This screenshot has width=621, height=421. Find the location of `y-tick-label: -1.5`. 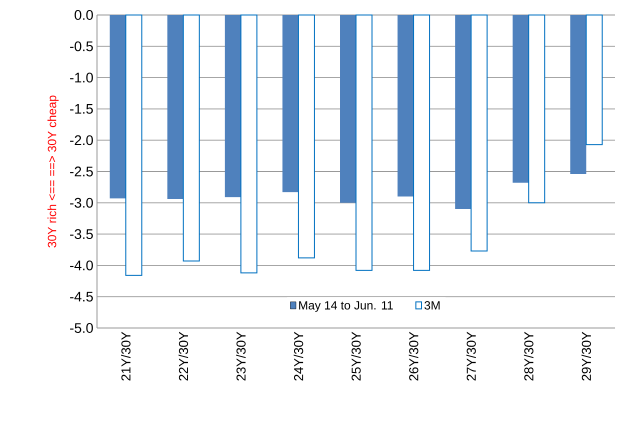

y-tick-label: -1.5 is located at coordinates (81, 109).